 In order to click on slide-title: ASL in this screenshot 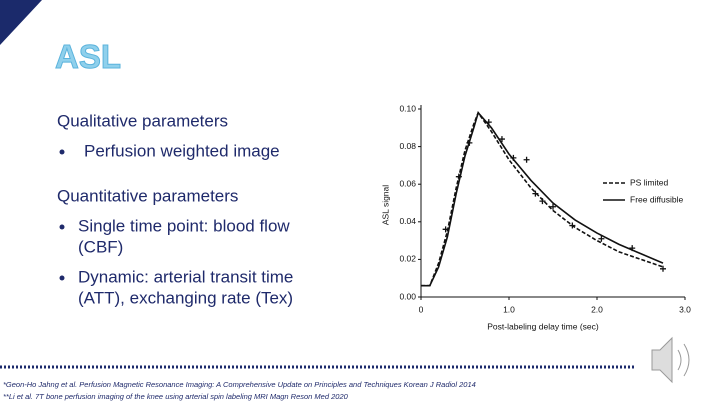, I will do `click(88, 56)`.